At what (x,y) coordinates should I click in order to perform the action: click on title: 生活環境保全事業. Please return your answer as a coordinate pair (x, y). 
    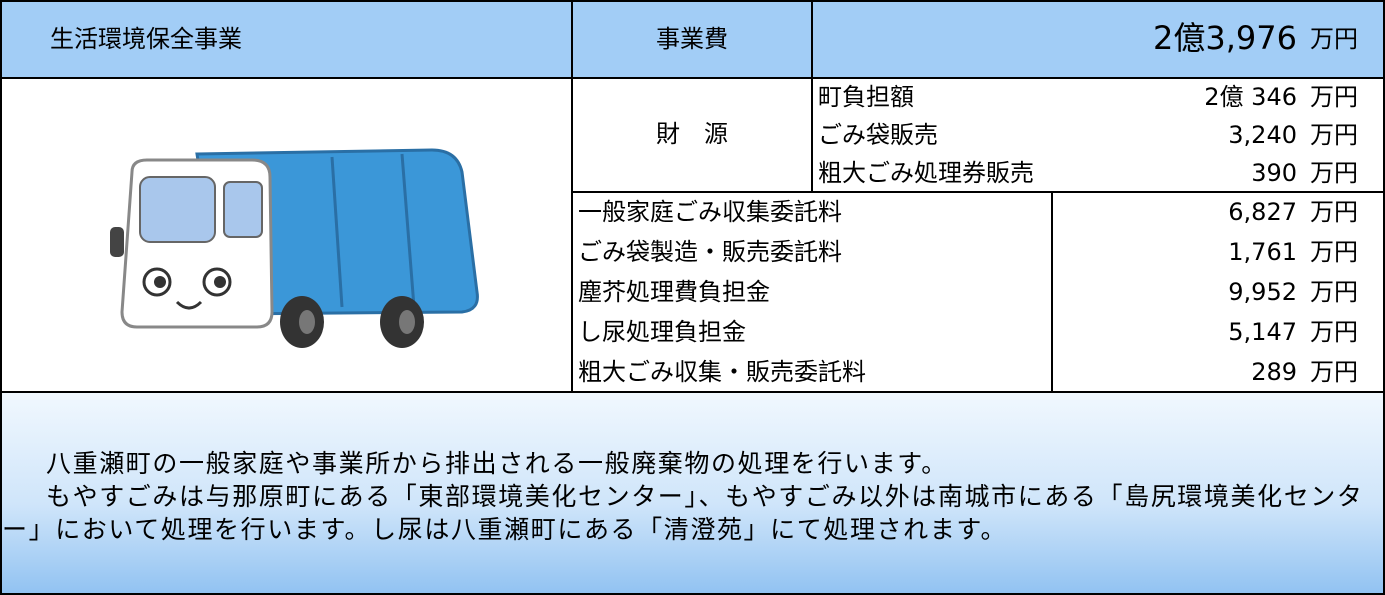
    Looking at the image, I should click on (146, 39).